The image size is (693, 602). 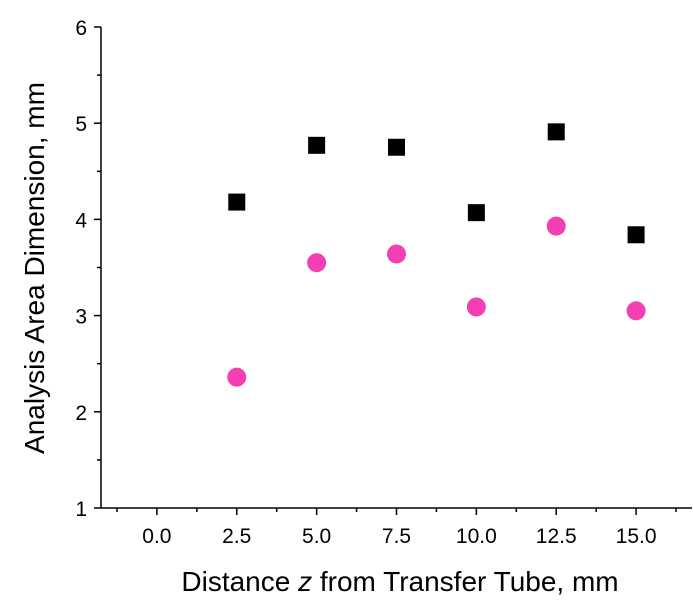 I want to click on x-tick-label: 5.0, so click(x=316, y=536).